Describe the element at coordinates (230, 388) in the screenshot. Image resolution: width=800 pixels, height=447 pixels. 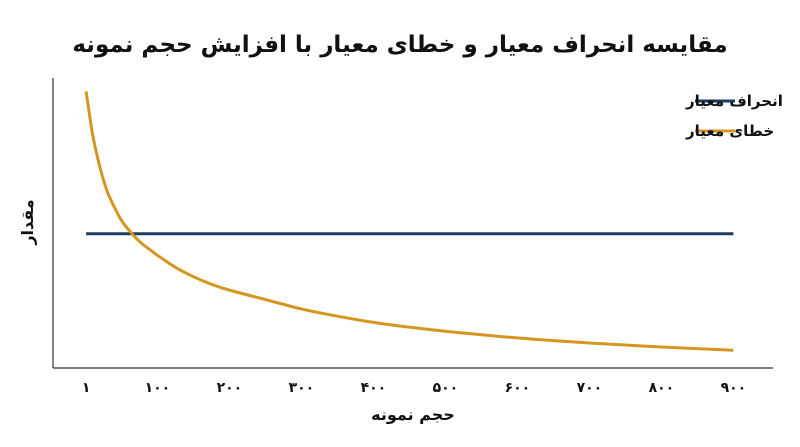
I see `x-tick-label: ۲۰۰` at that location.